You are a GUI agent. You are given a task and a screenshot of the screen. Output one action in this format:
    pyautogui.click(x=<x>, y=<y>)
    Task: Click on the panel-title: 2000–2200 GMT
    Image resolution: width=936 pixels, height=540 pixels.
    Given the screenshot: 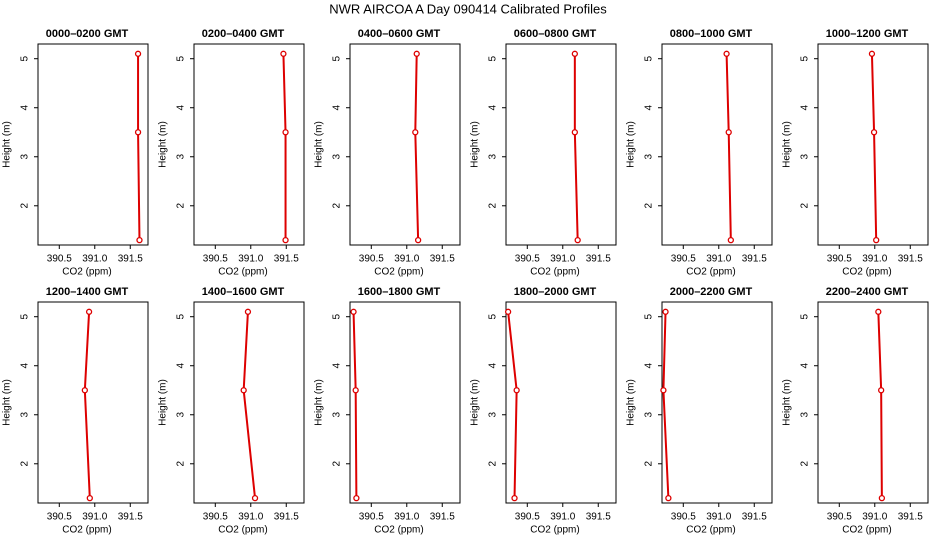 What is the action you would take?
    pyautogui.click(x=711, y=292)
    